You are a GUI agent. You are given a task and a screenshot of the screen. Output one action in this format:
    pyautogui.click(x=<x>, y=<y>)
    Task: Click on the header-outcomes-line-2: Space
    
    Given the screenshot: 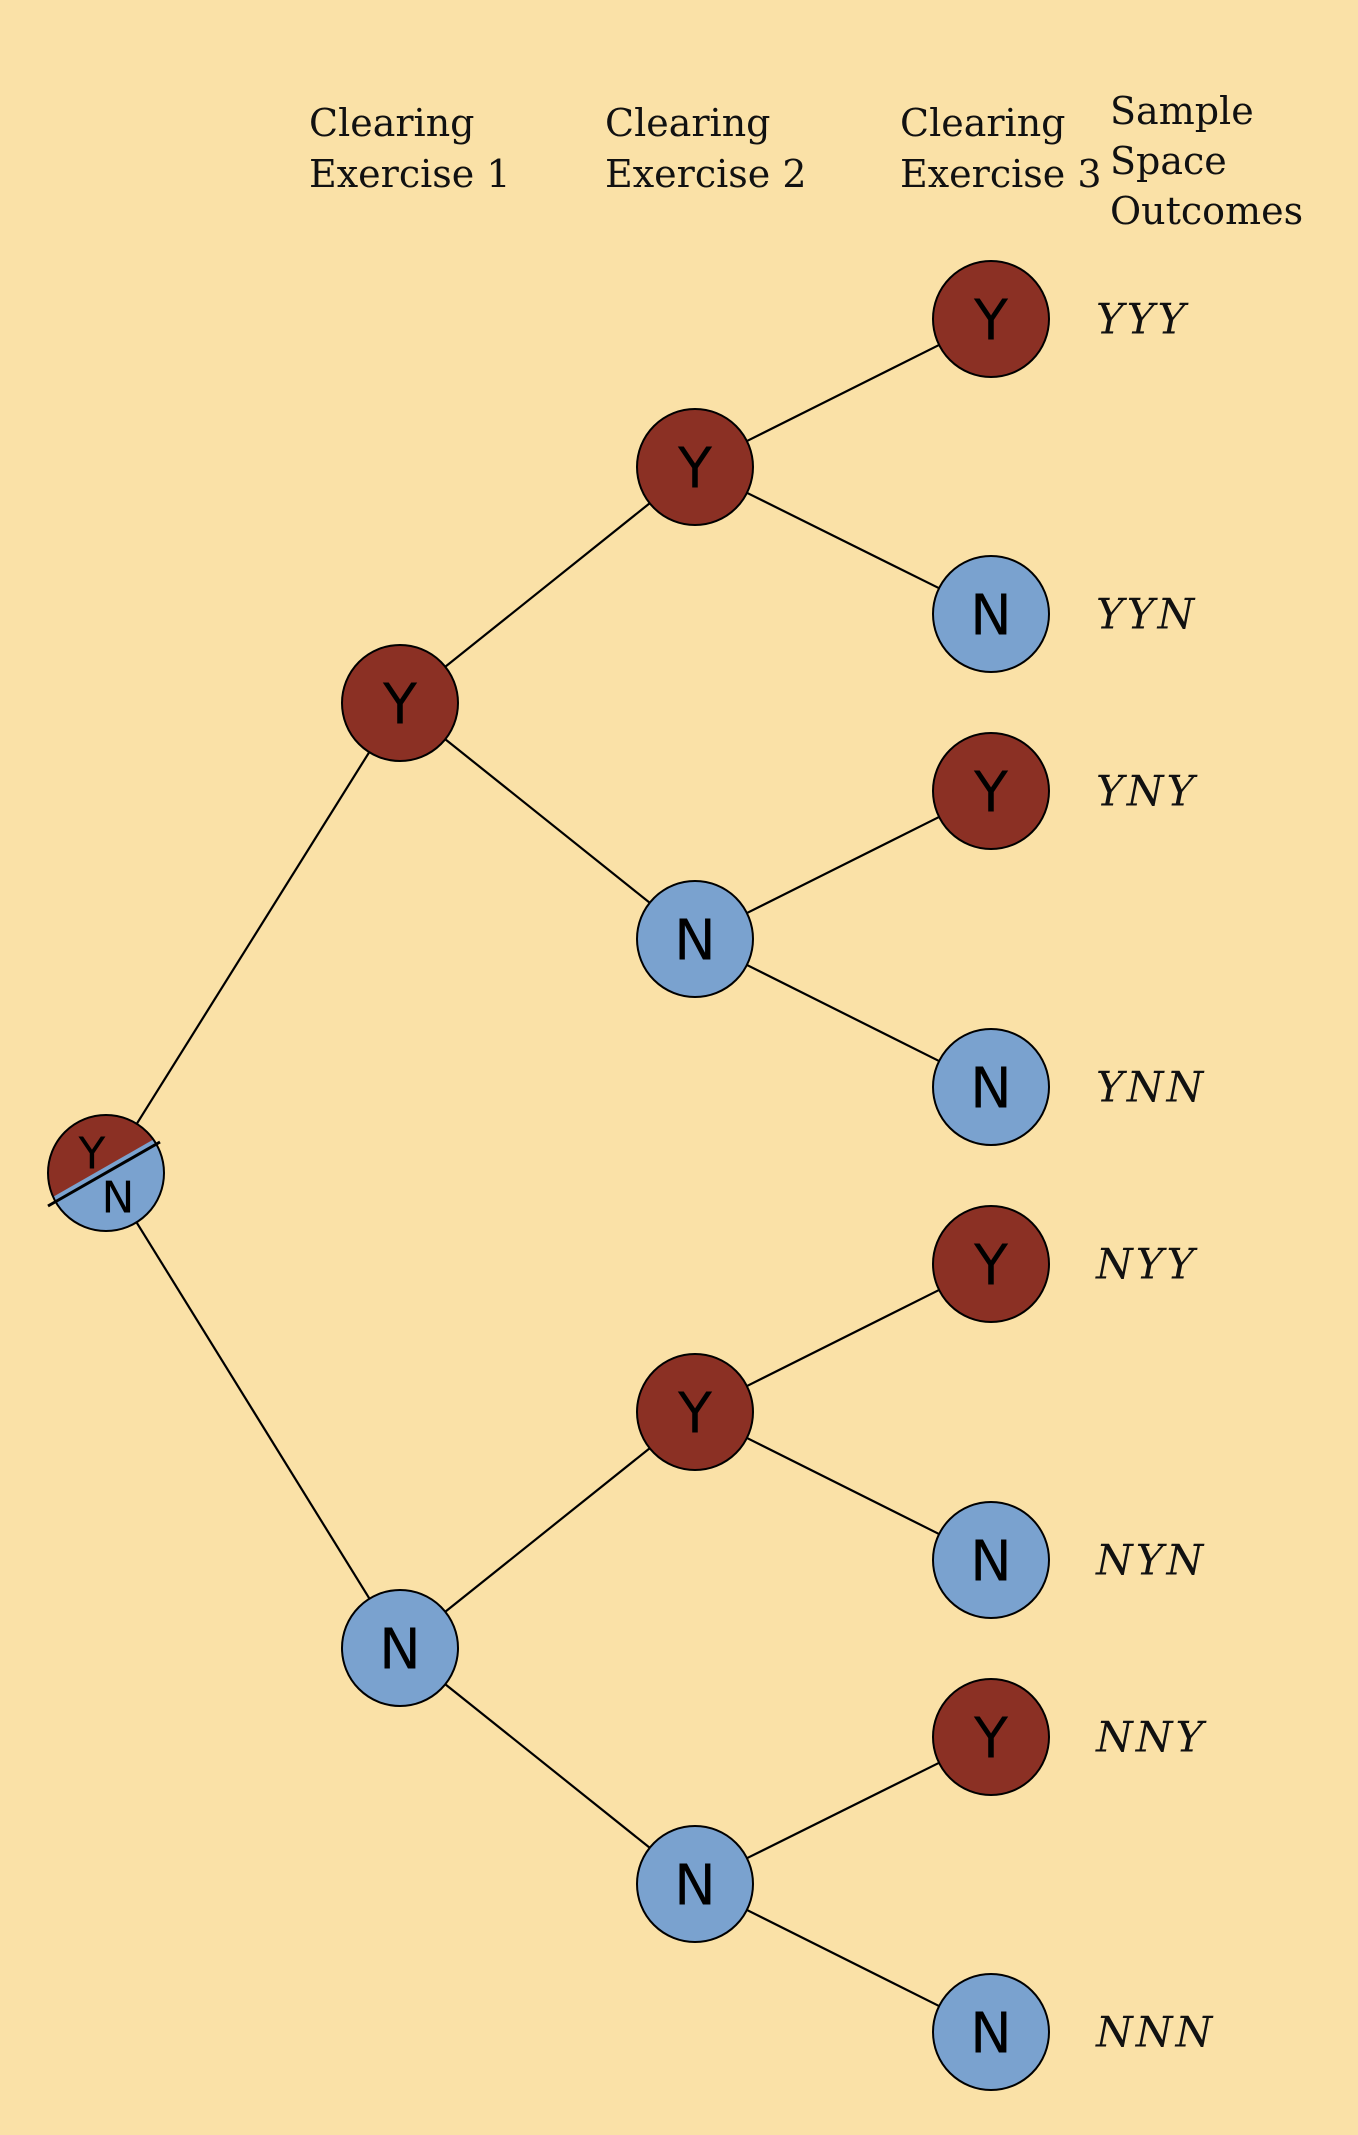 What is the action you would take?
    pyautogui.click(x=1168, y=161)
    